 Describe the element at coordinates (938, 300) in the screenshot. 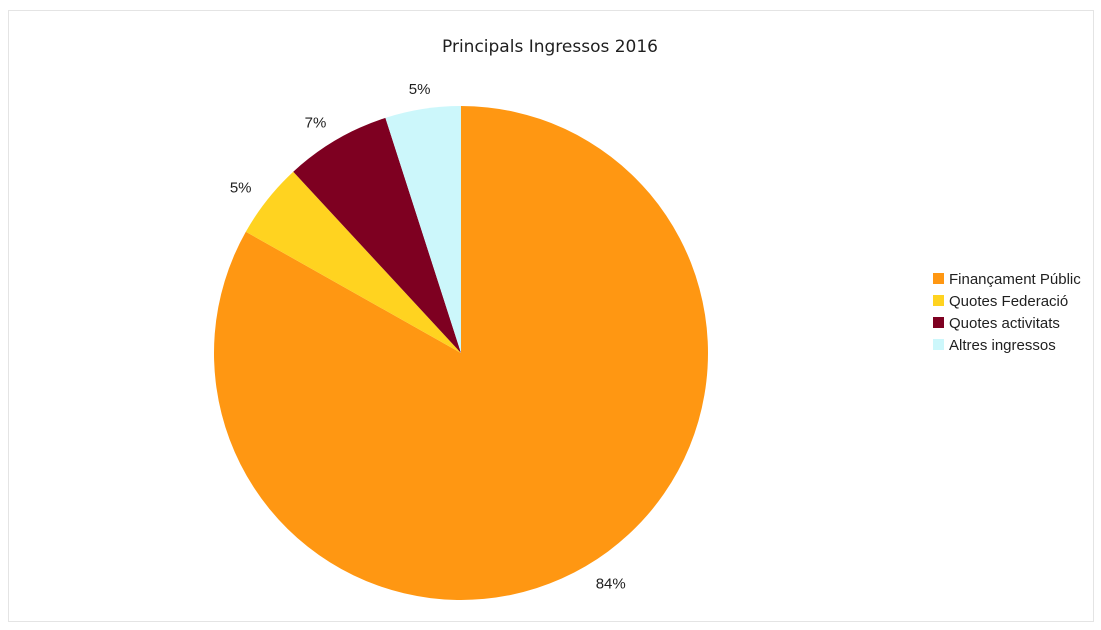

I see `legend-swatch-quotes-federacio` at that location.